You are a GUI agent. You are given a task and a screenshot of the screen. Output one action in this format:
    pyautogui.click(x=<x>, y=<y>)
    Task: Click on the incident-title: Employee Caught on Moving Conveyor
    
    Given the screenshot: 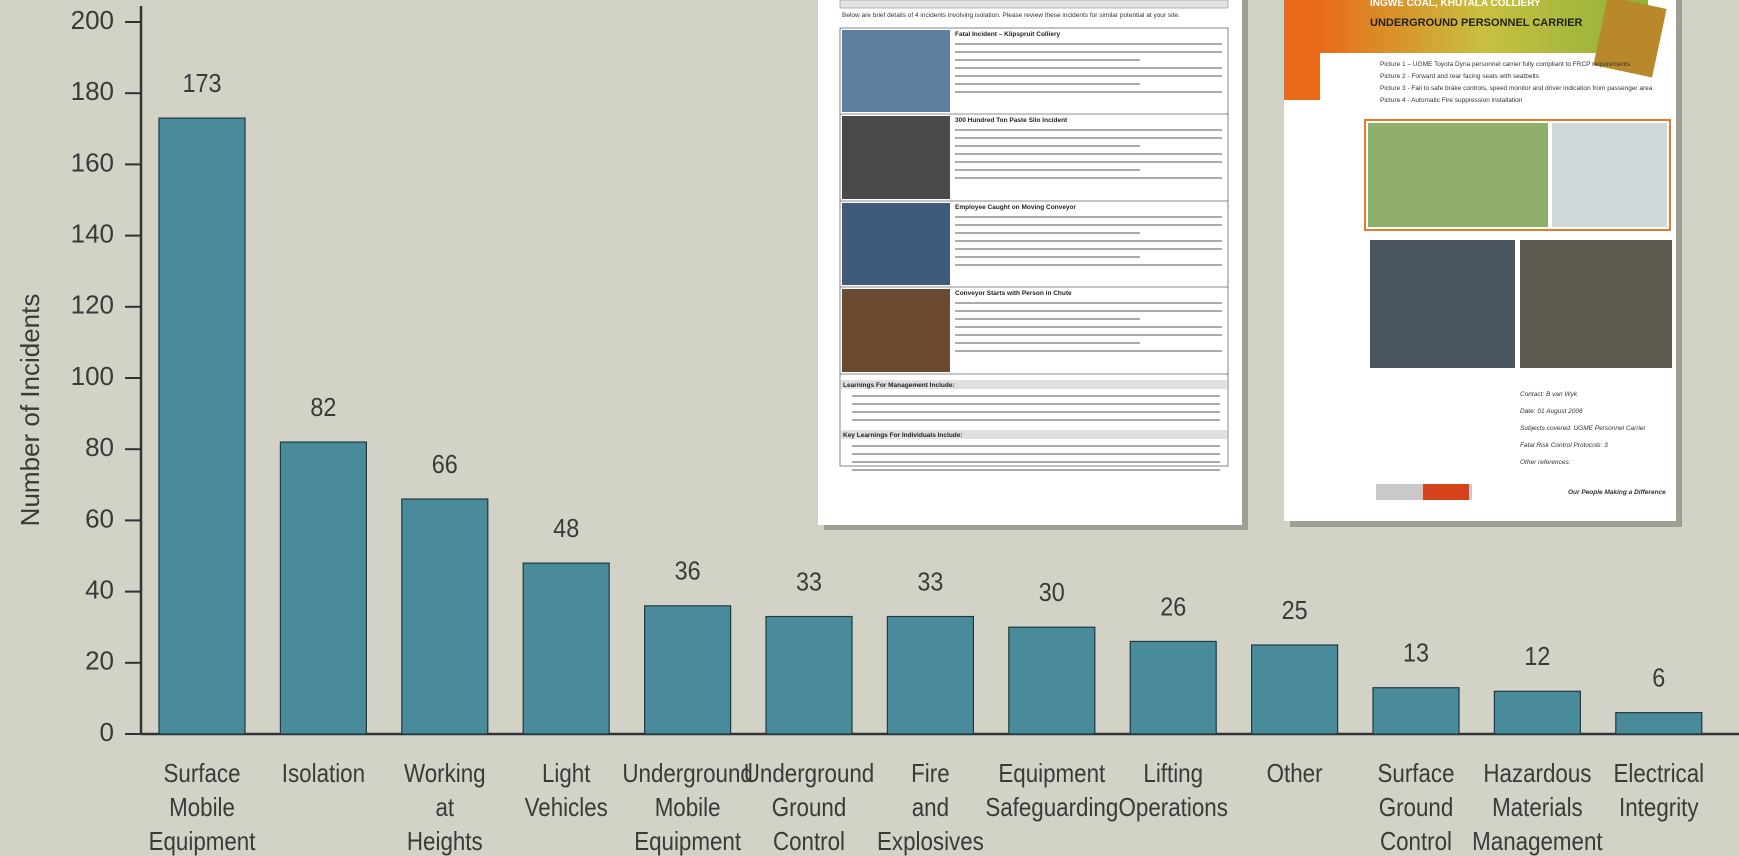 What is the action you would take?
    pyautogui.click(x=1015, y=207)
    